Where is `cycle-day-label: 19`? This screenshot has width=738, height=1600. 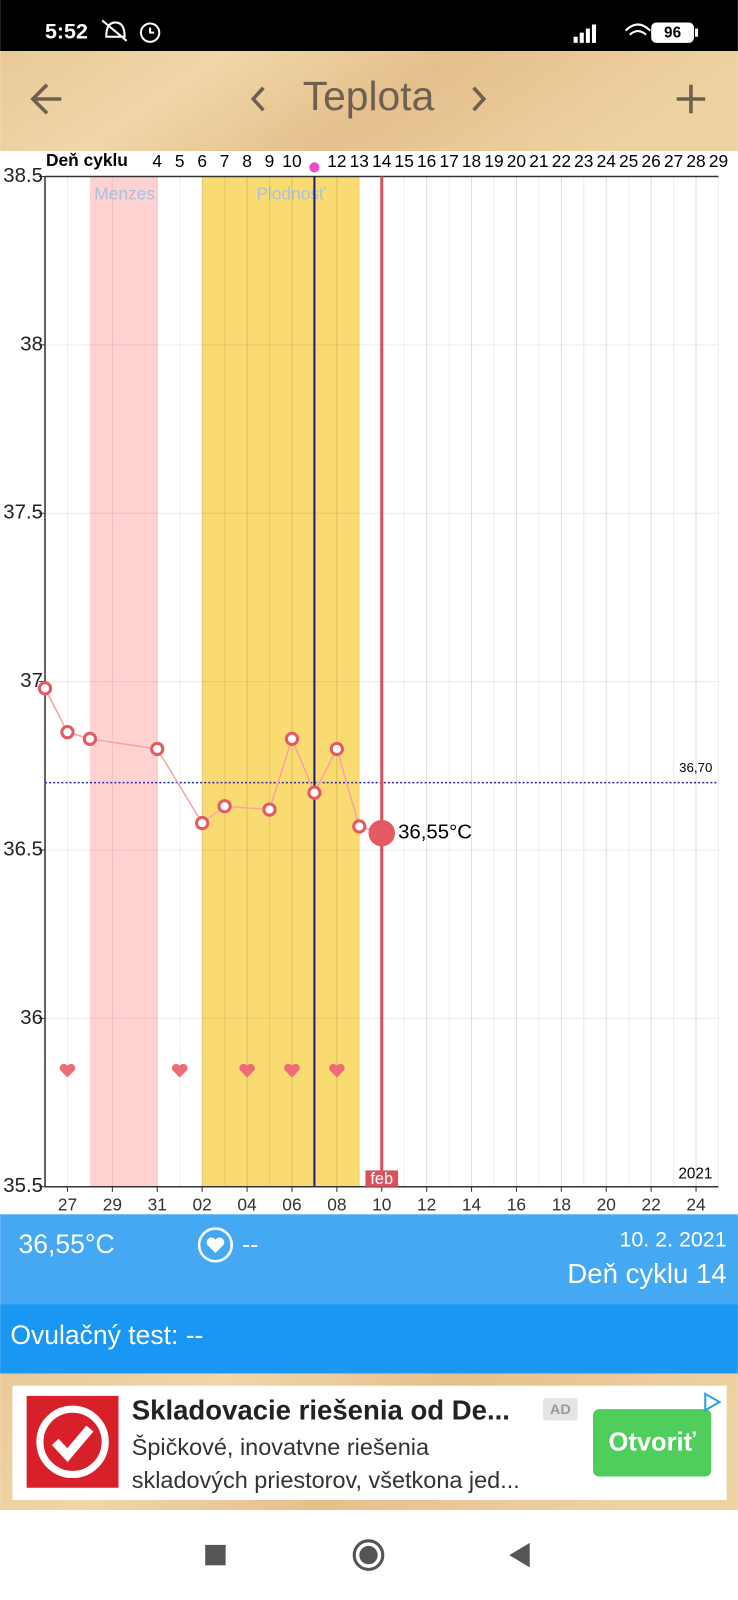 cycle-day-label: 19 is located at coordinates (493, 161).